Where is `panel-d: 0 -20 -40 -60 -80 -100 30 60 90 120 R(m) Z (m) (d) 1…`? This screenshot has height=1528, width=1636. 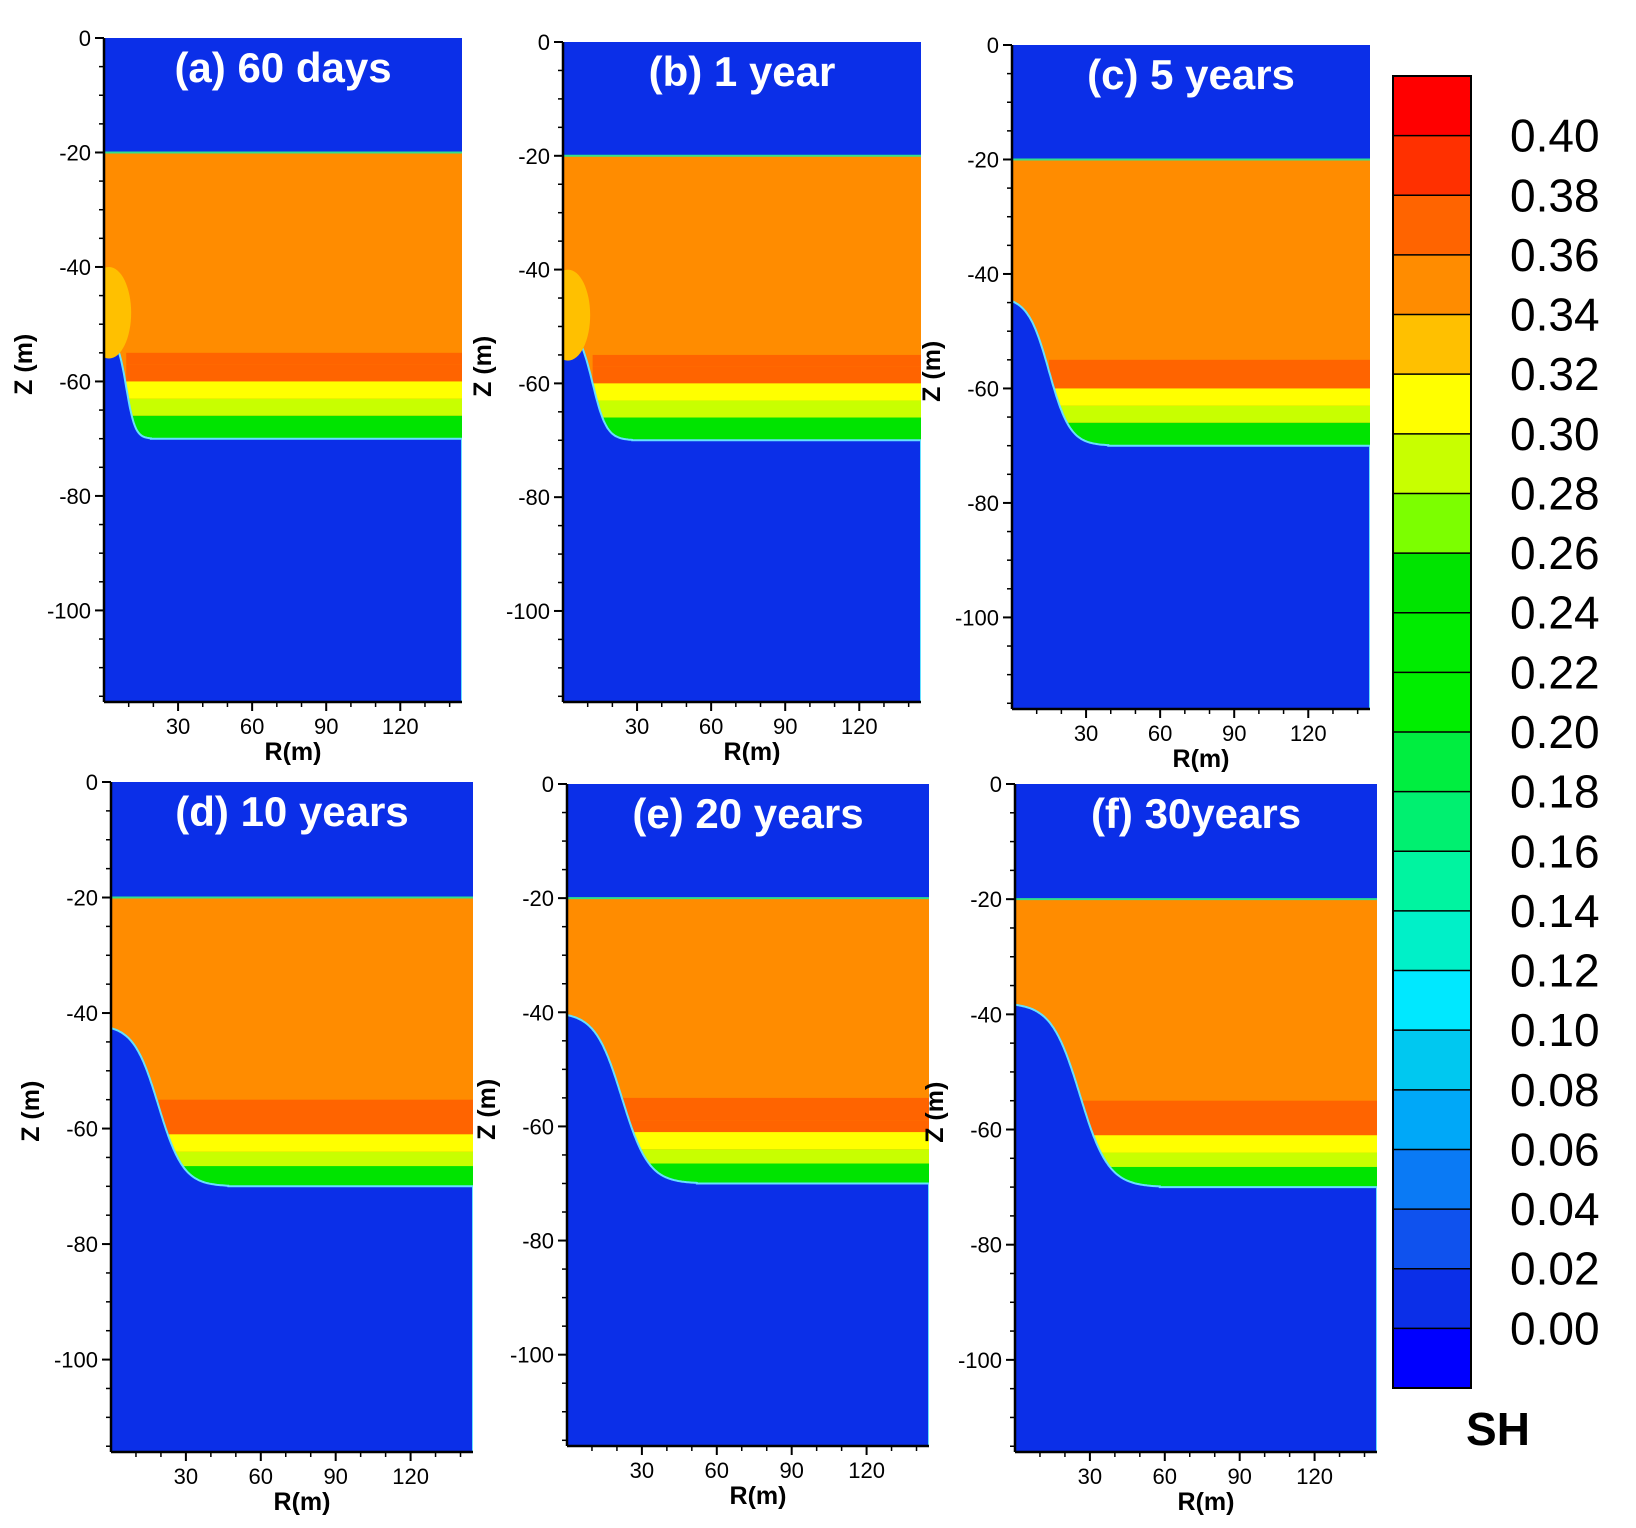
panel-d: 0 -20 -40 -60 -80 -100 30 60 90 120 R(m) Z (m) (d) 1… is located at coordinates (245, 1143).